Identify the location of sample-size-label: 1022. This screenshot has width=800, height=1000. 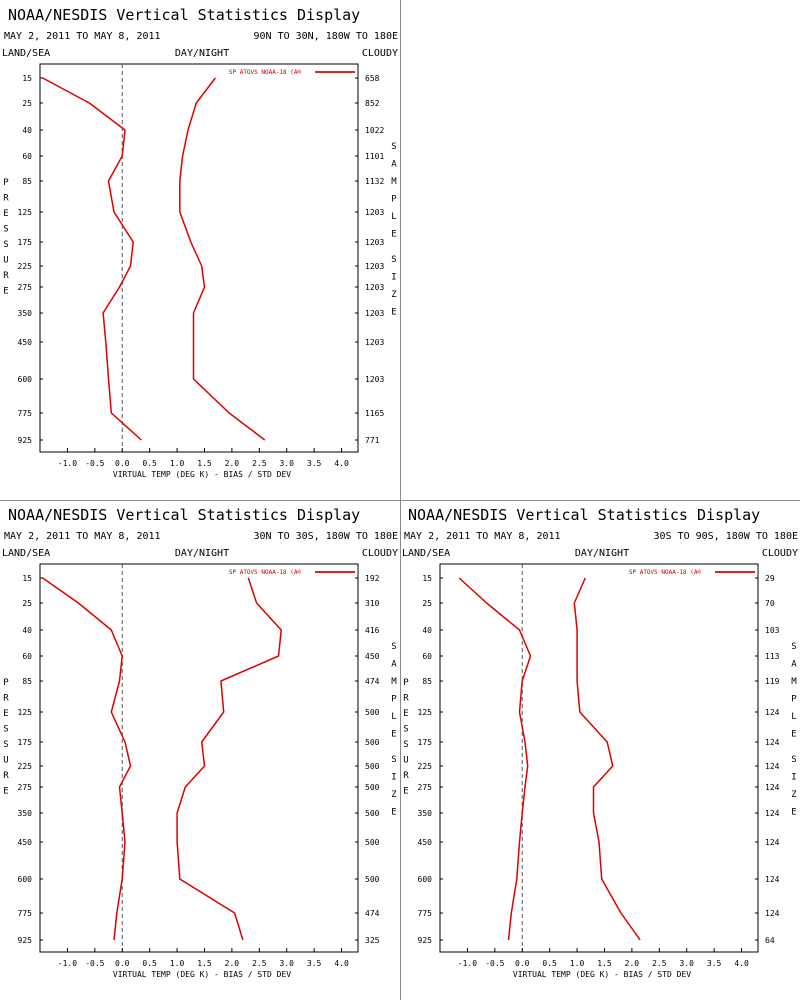
(374, 130).